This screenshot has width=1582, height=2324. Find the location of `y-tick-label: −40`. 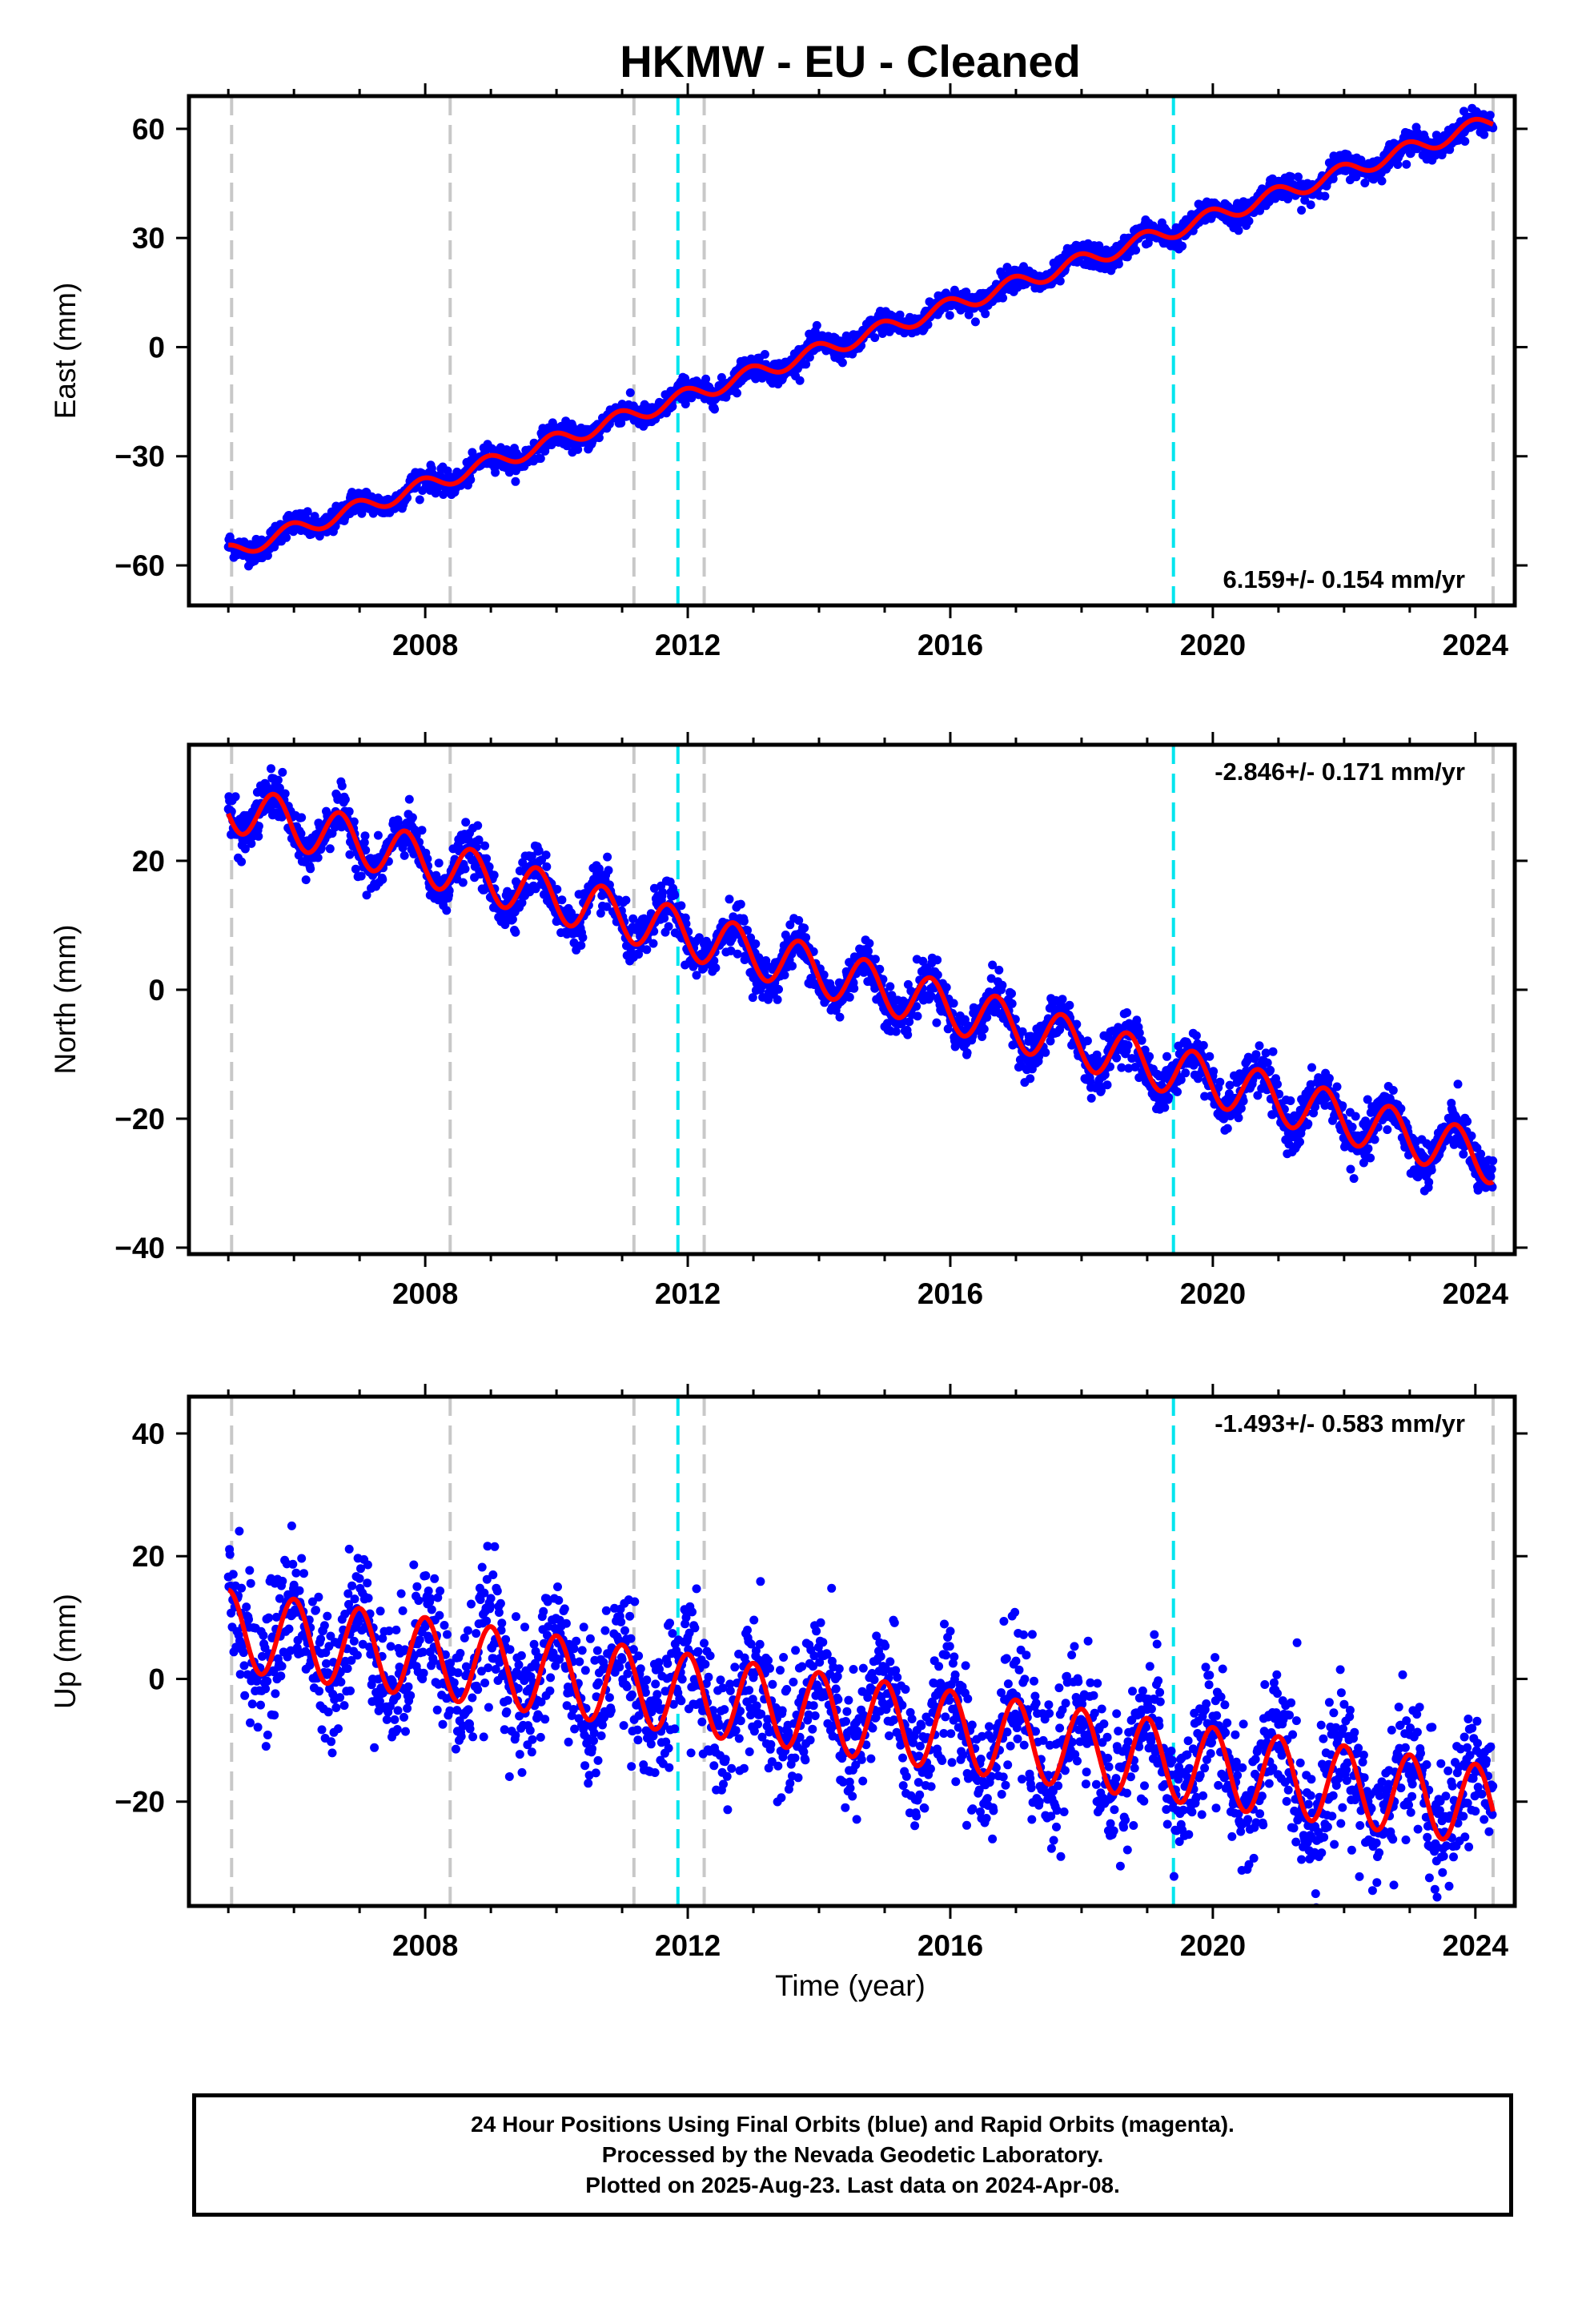

y-tick-label: −40 is located at coordinates (139, 1248).